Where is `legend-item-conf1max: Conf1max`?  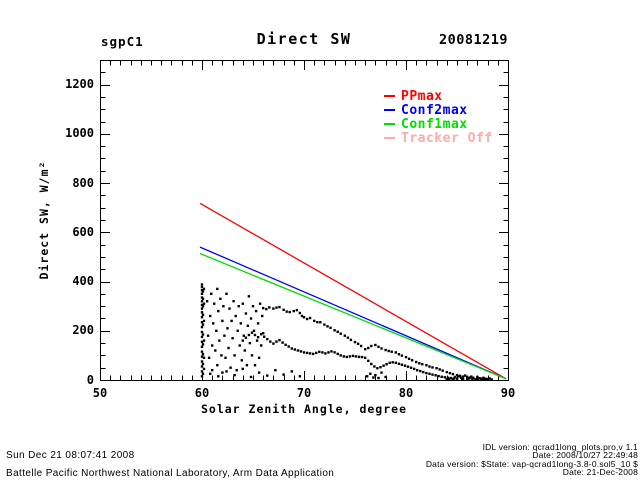 legend-item-conf1max: Conf1max is located at coordinates (438, 124).